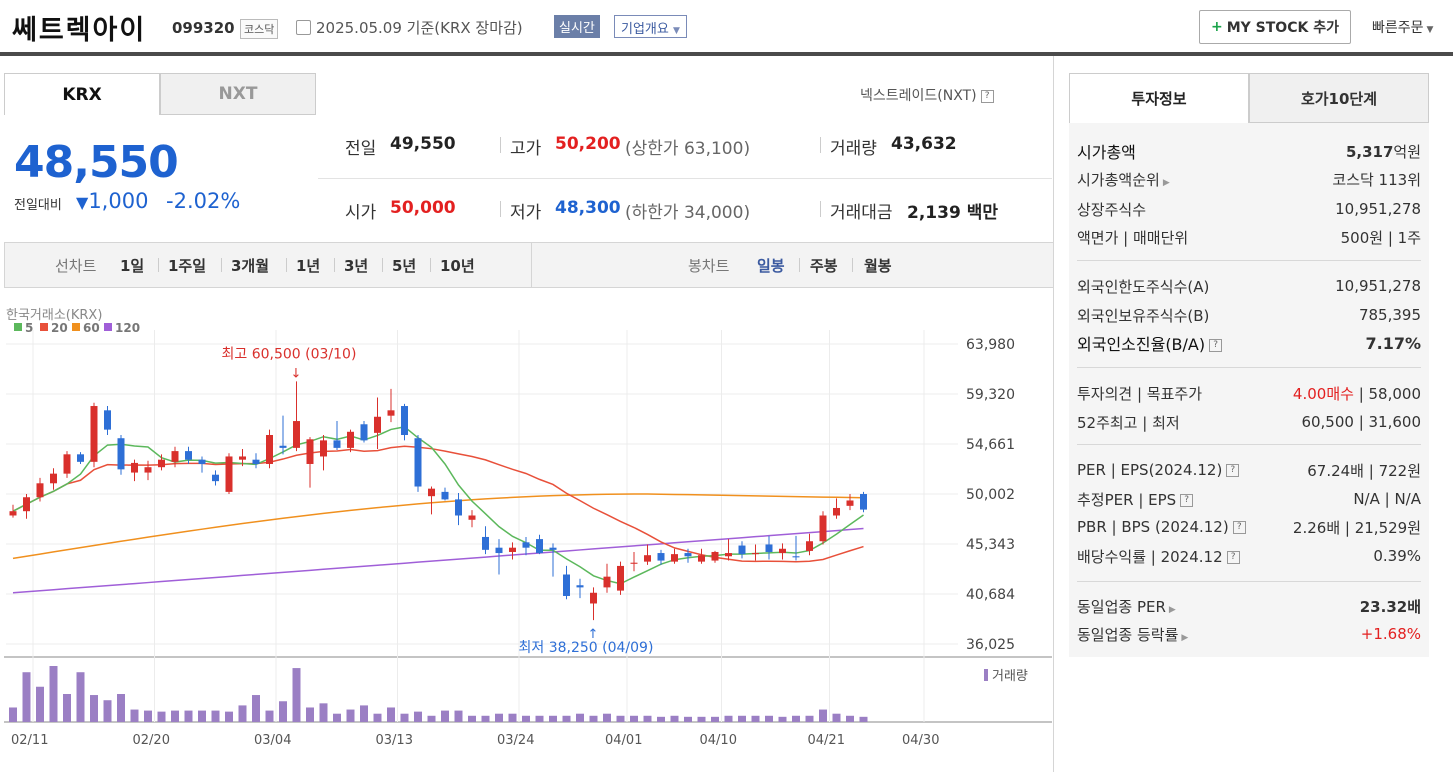 The height and width of the screenshot is (772, 1453). I want to click on face-label: 액면가 | 매매단위, so click(1133, 237).